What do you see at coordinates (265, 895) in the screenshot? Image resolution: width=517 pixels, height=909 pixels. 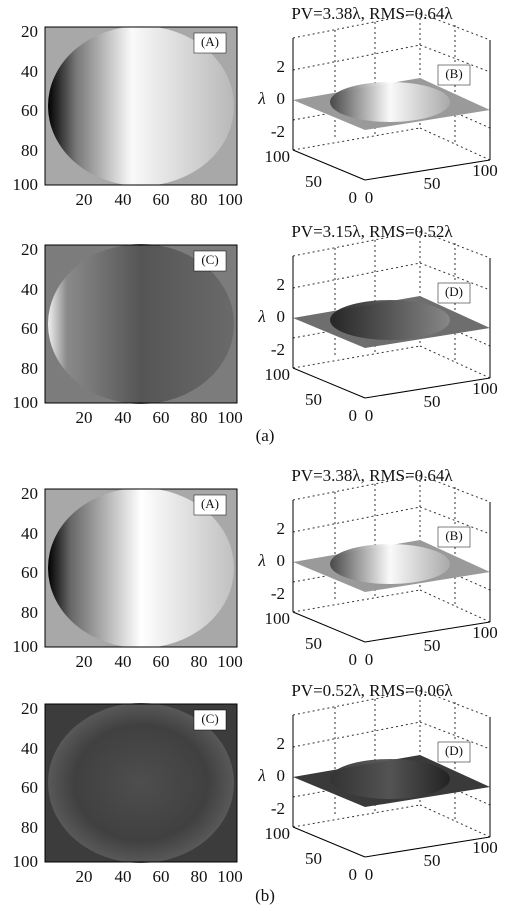 I see `group-label: (b)` at bounding box center [265, 895].